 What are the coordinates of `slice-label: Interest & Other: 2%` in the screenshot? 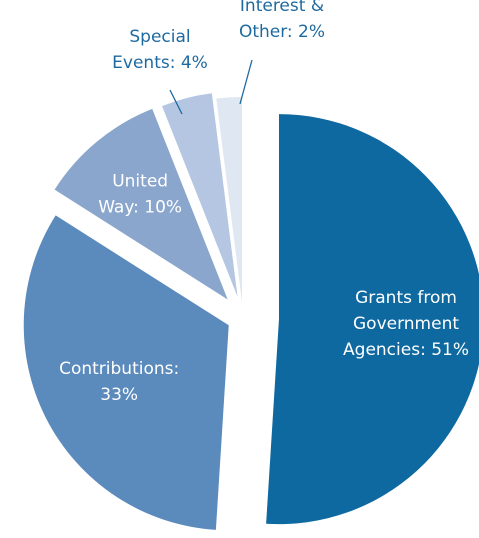 It's located at (282, 21).